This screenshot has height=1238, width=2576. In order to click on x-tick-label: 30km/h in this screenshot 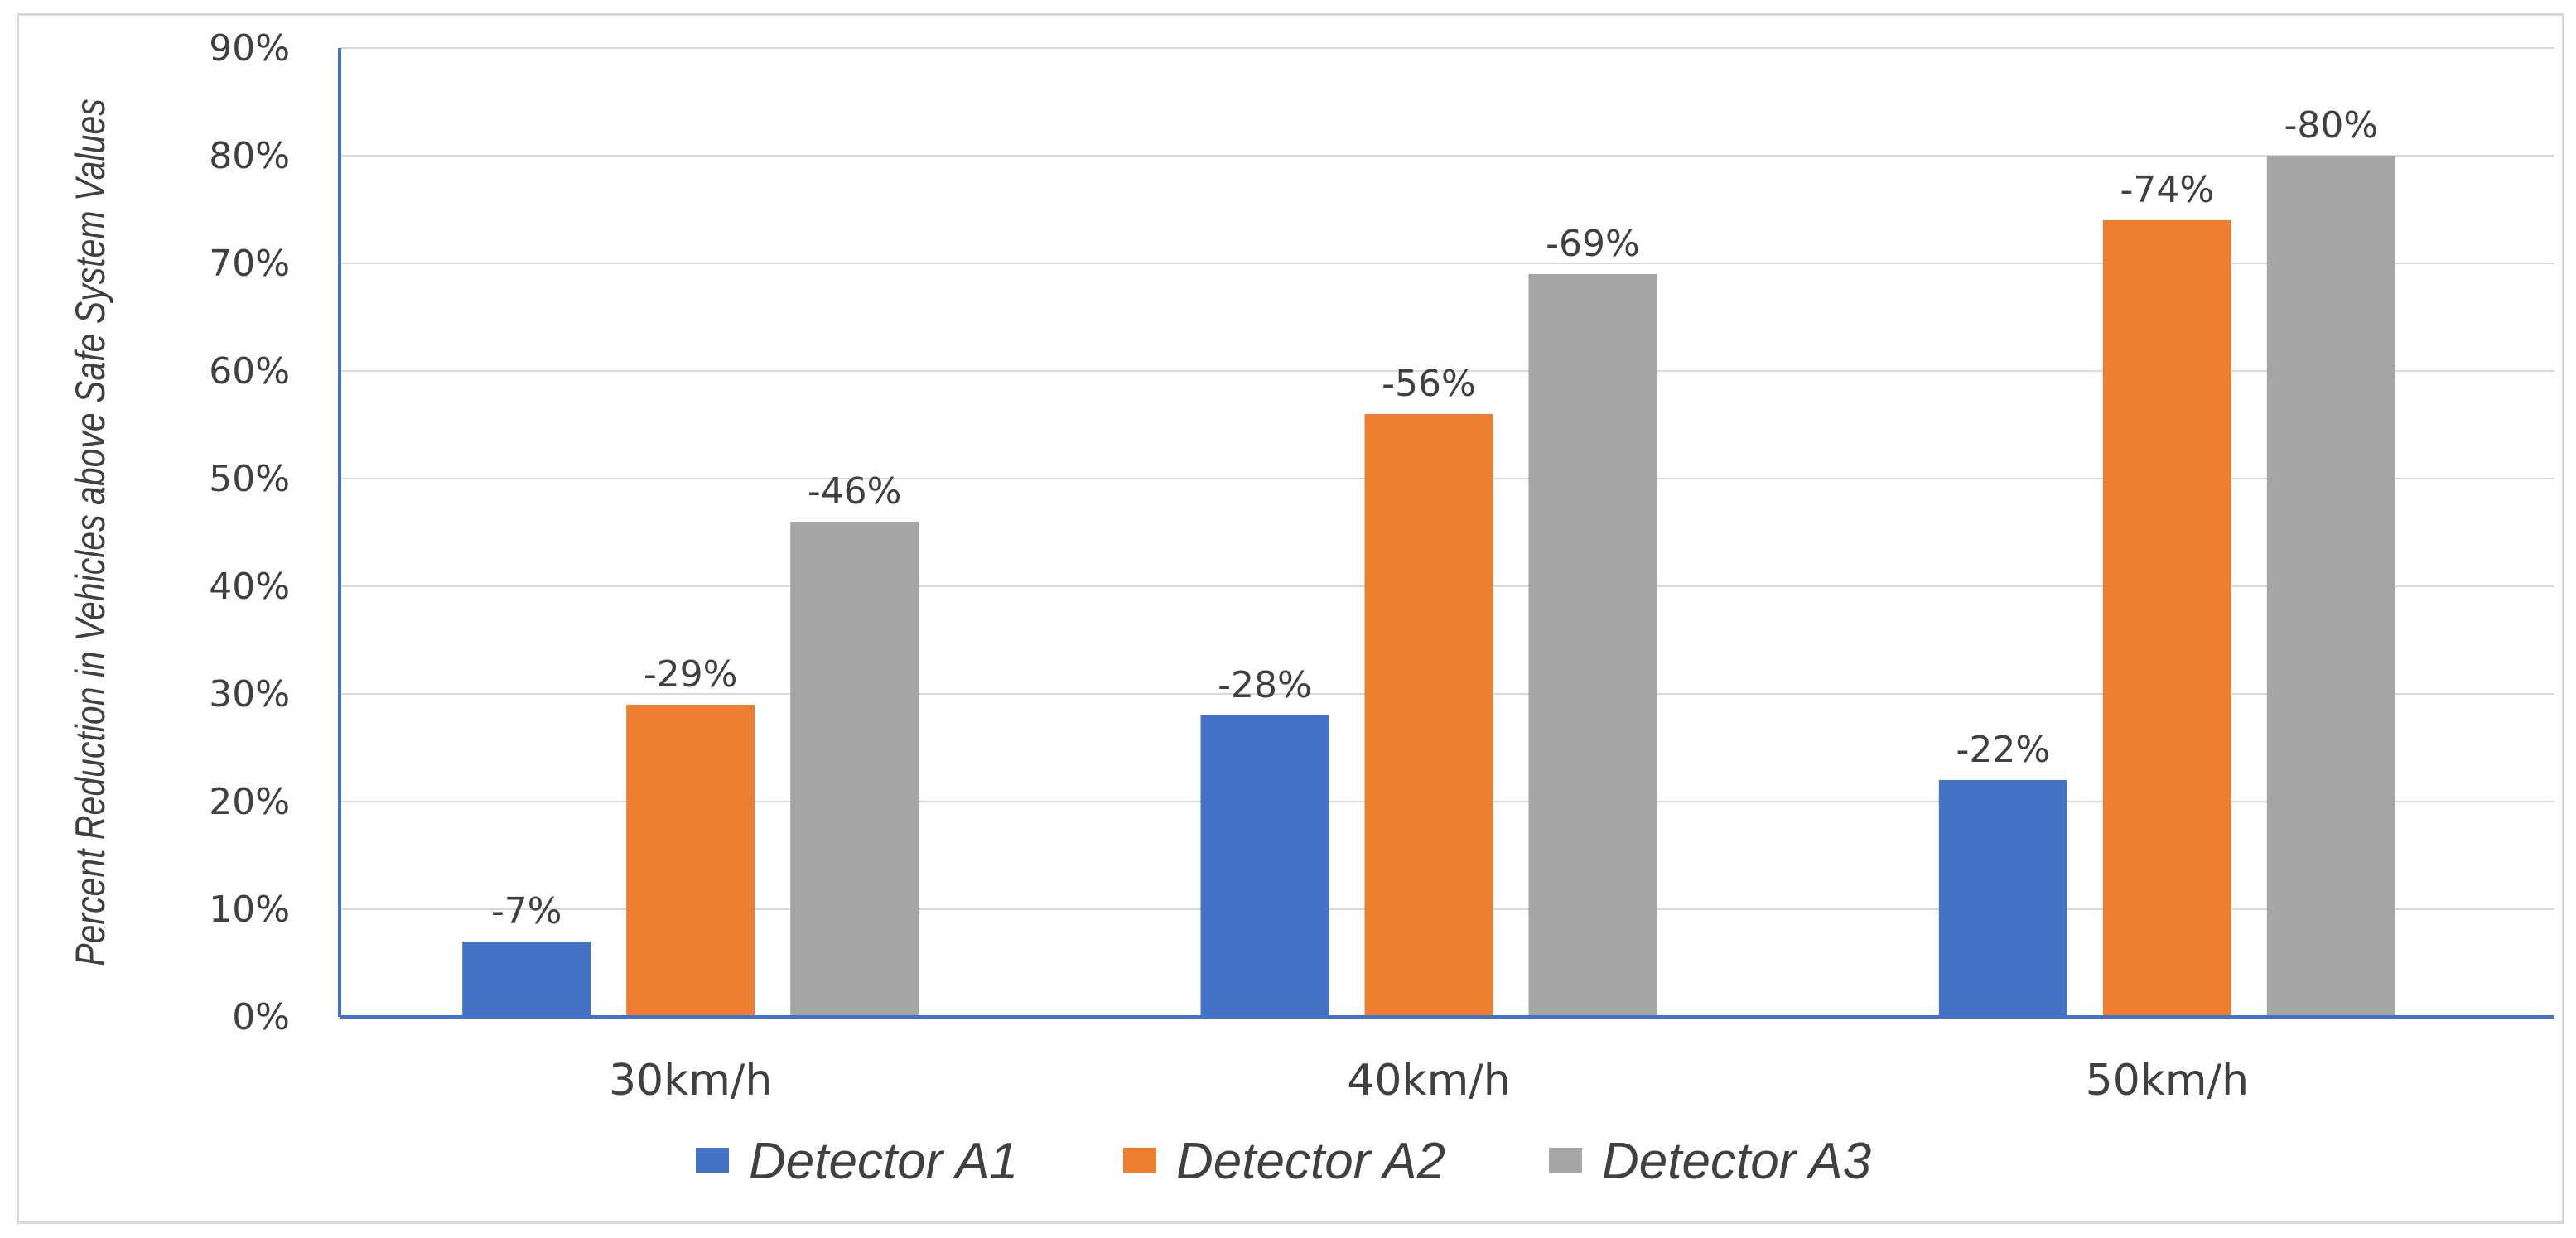, I will do `click(690, 1081)`.